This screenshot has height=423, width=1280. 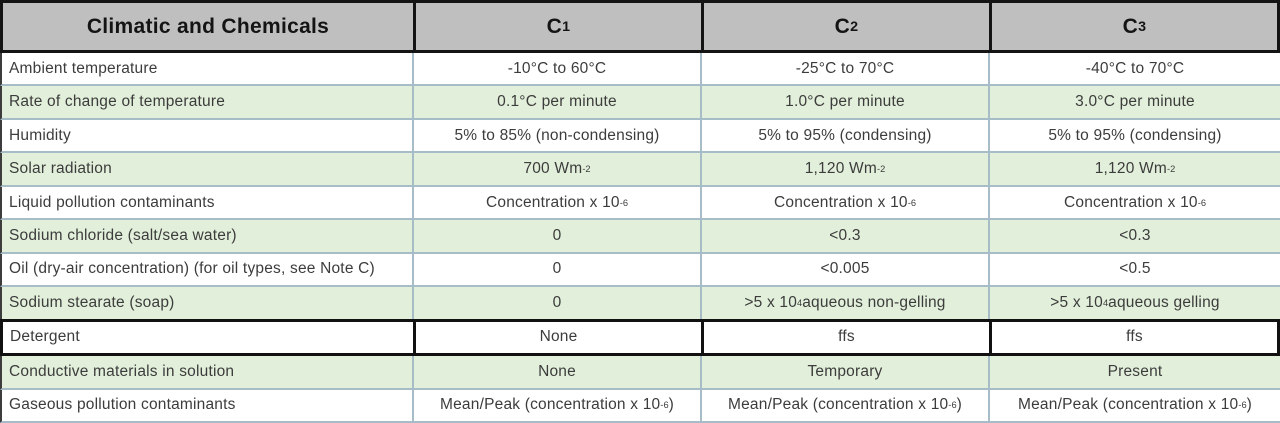 I want to click on value-cell-c2: 5% to 95% (condensing), so click(x=844, y=135).